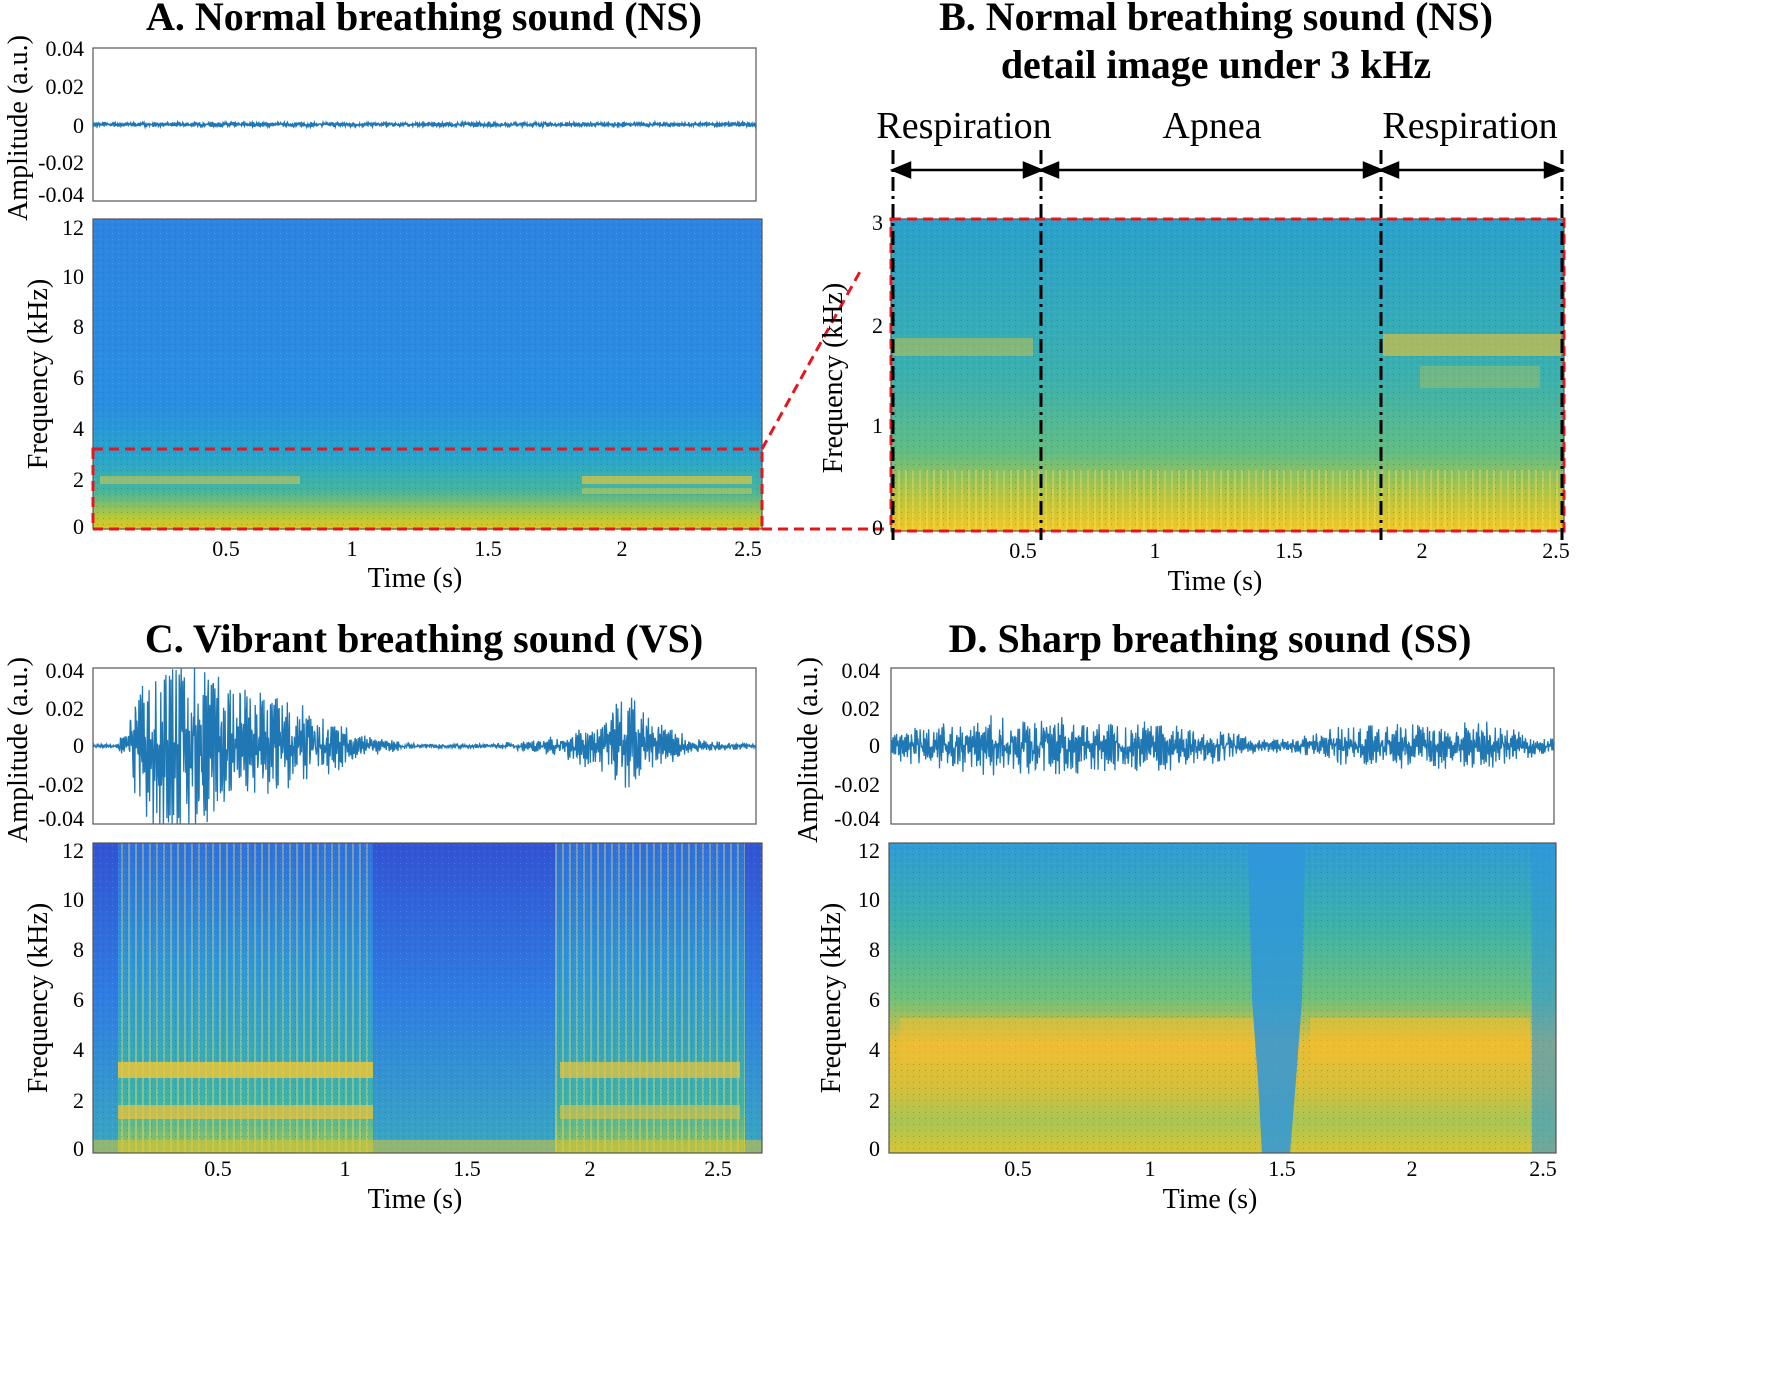  What do you see at coordinates (1211, 126) in the screenshot?
I see `segment-label-apnea: Apnea` at bounding box center [1211, 126].